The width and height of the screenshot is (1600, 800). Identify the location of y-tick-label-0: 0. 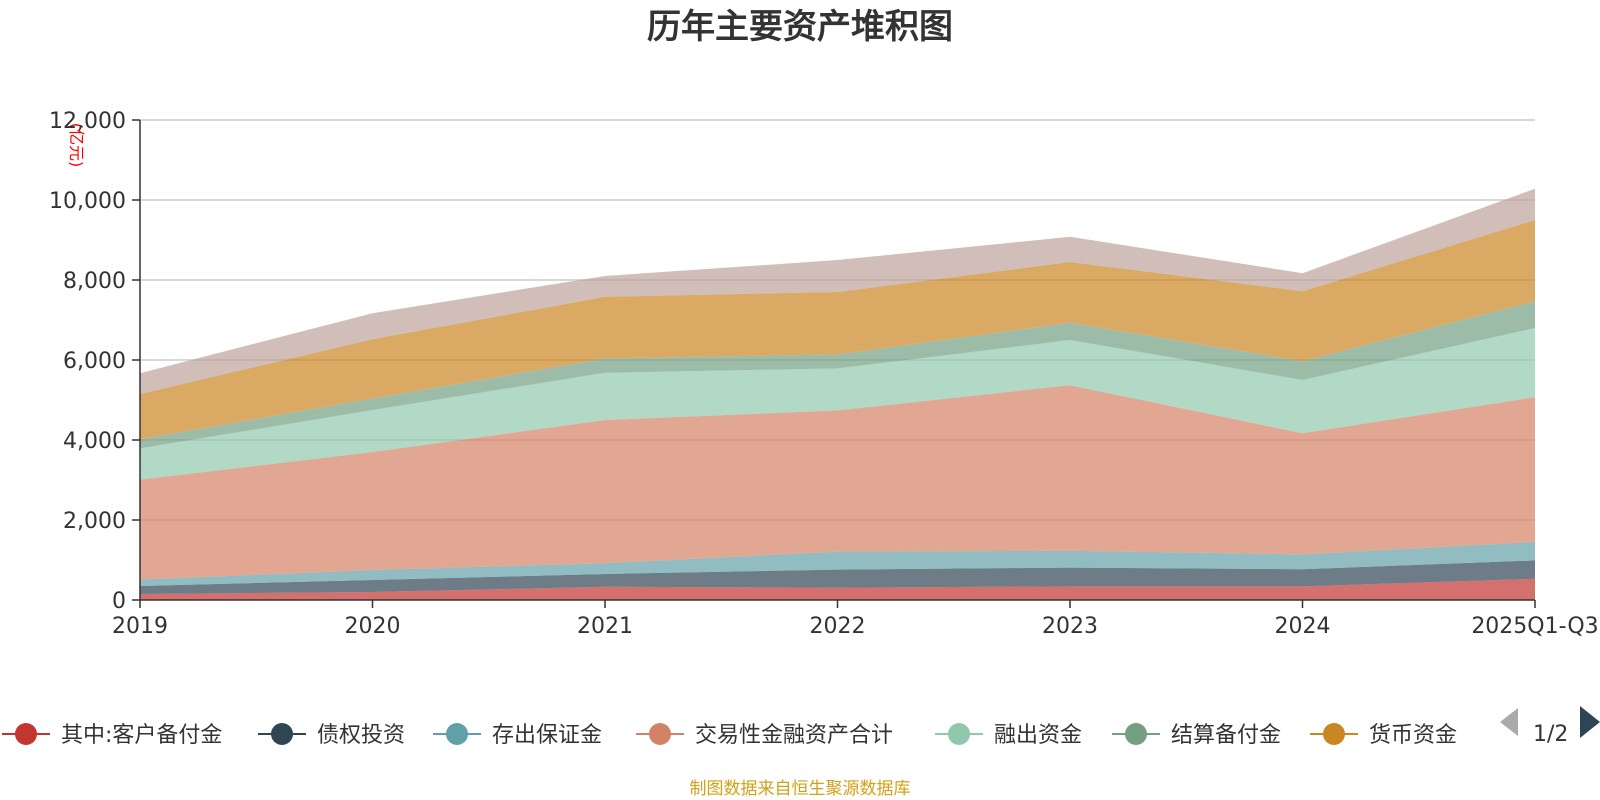
(119, 601).